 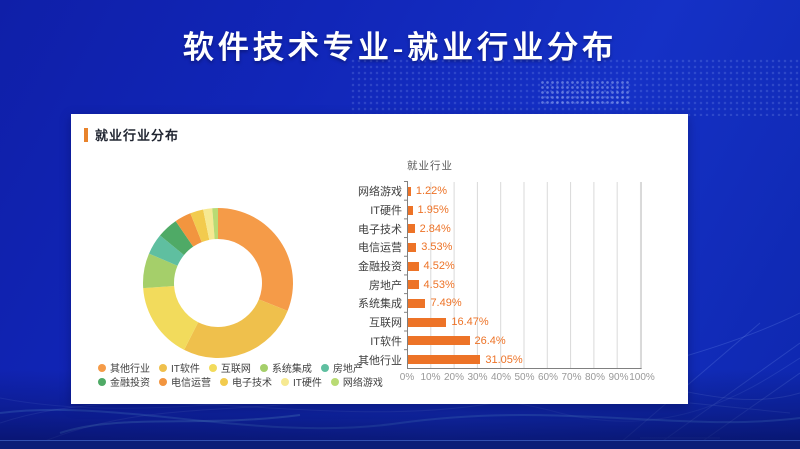 What do you see at coordinates (435, 228) in the screenshot?
I see `bar-value-label: 2.84%` at bounding box center [435, 228].